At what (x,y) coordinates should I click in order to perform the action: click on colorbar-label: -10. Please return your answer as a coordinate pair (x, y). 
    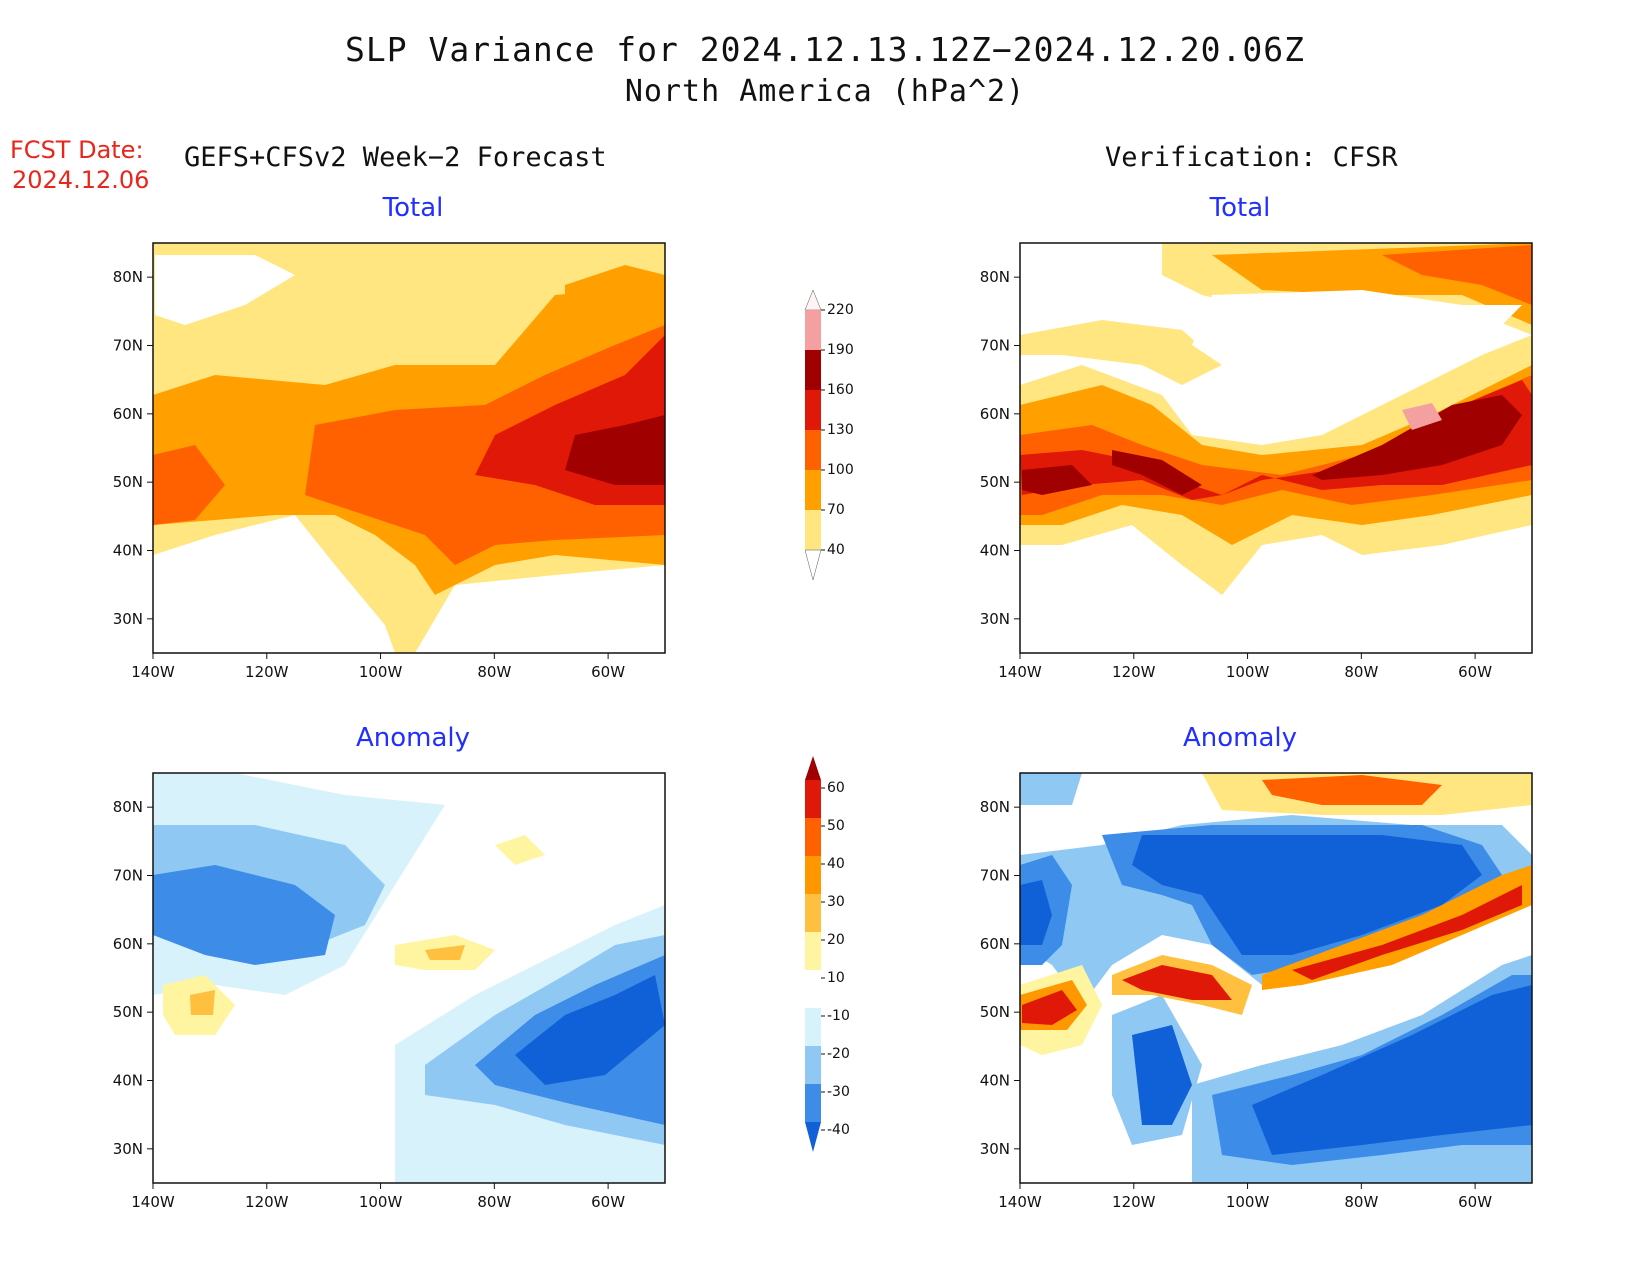
    Looking at the image, I should click on (838, 1016).